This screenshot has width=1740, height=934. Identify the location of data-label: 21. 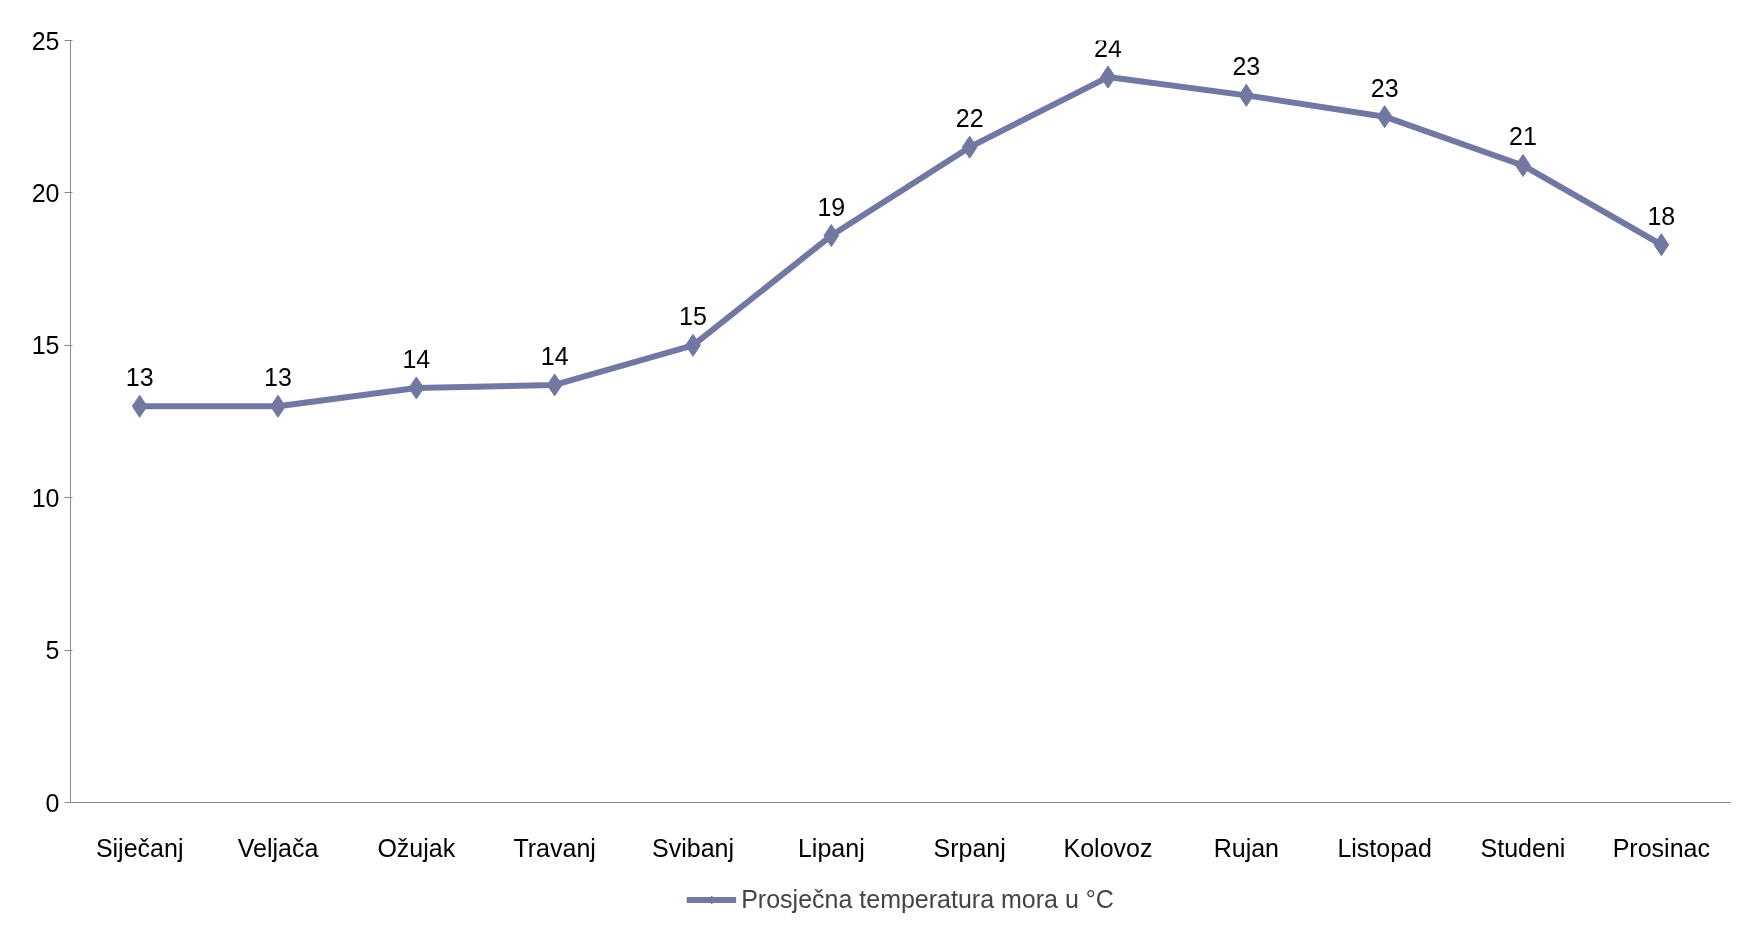
(1523, 136).